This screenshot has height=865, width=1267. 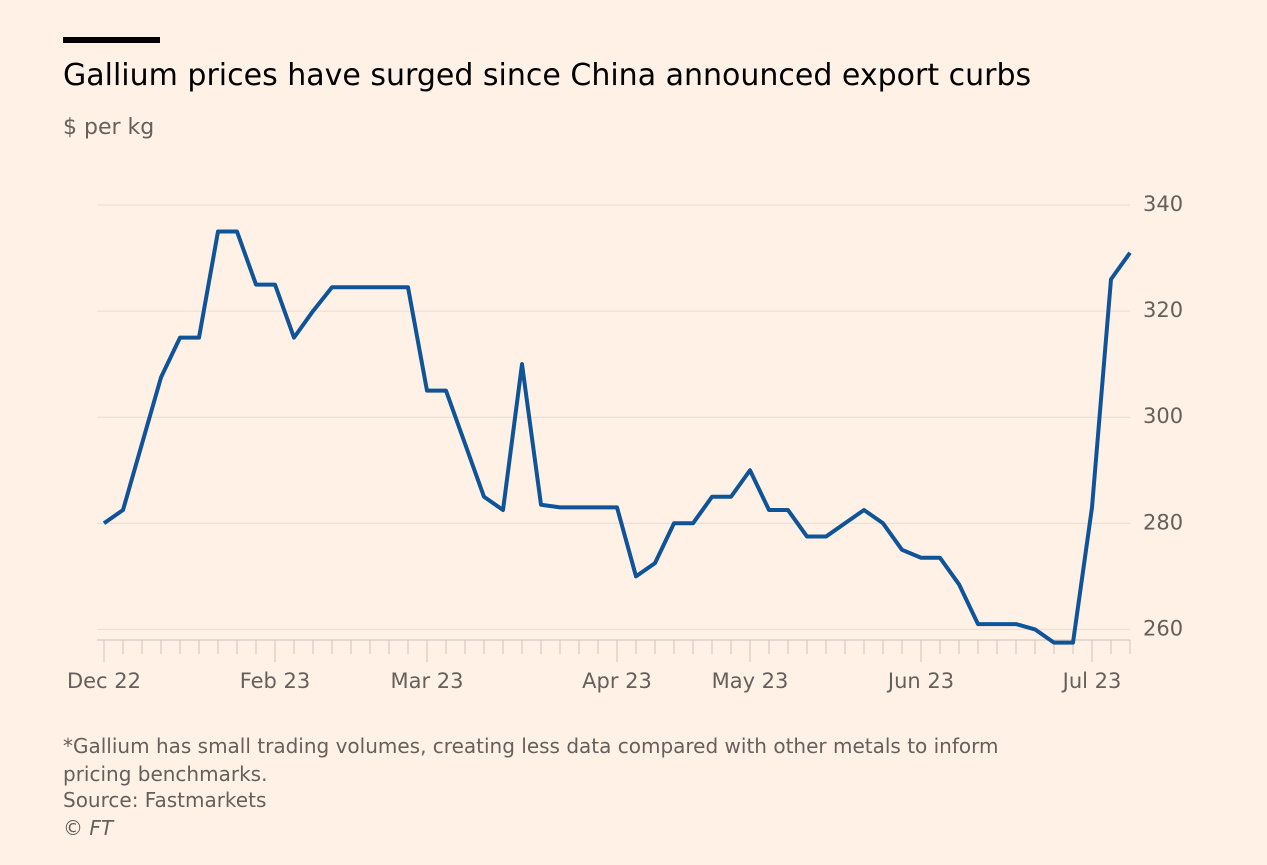 I want to click on y-tick-label: 260, so click(x=1163, y=628).